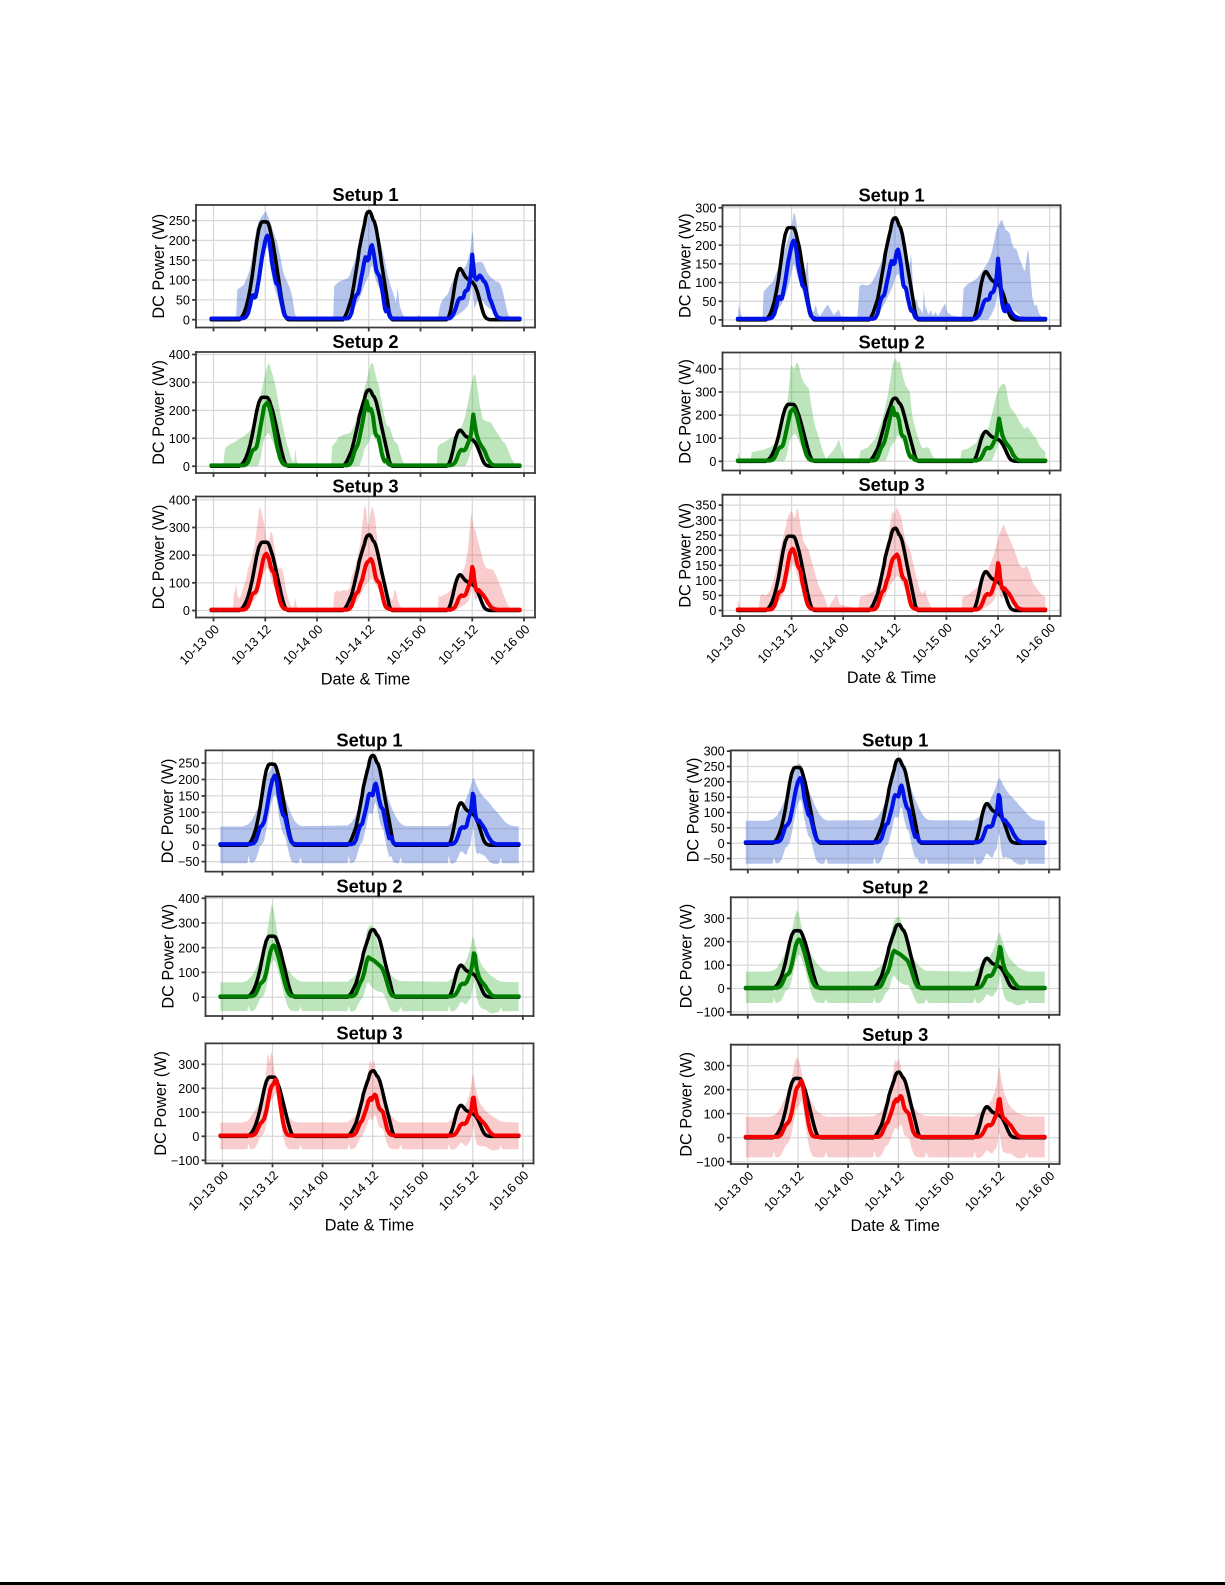  I want to click on svg-text: 350, so click(705, 506).